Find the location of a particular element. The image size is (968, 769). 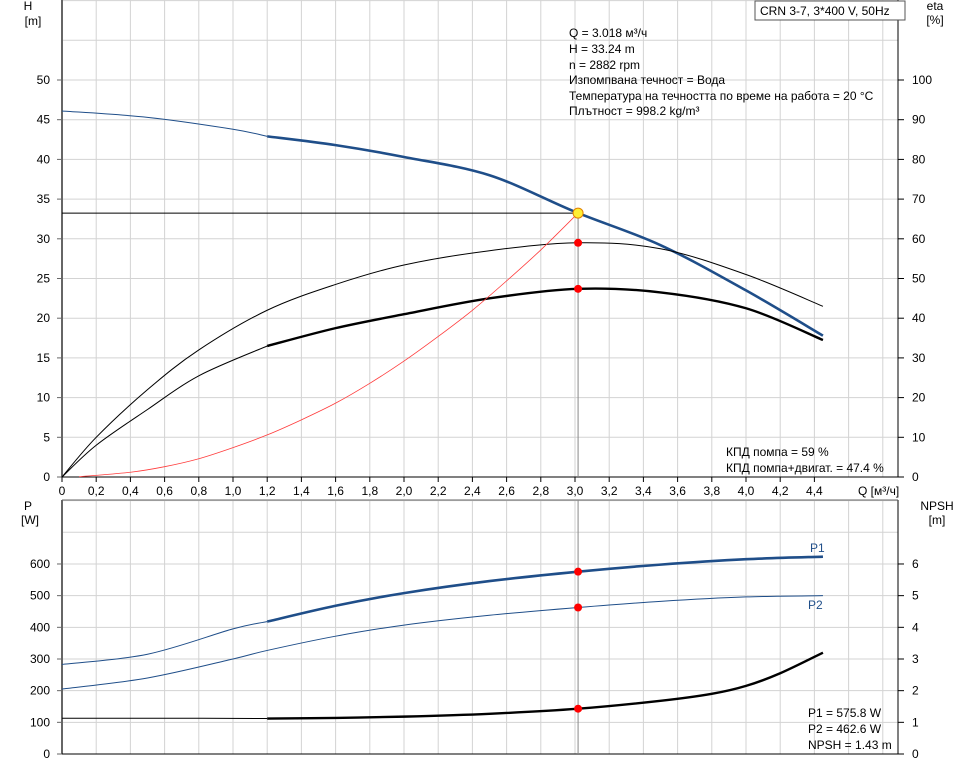

info-liquid: Изпомпвана течност = Вода is located at coordinates (647, 80).